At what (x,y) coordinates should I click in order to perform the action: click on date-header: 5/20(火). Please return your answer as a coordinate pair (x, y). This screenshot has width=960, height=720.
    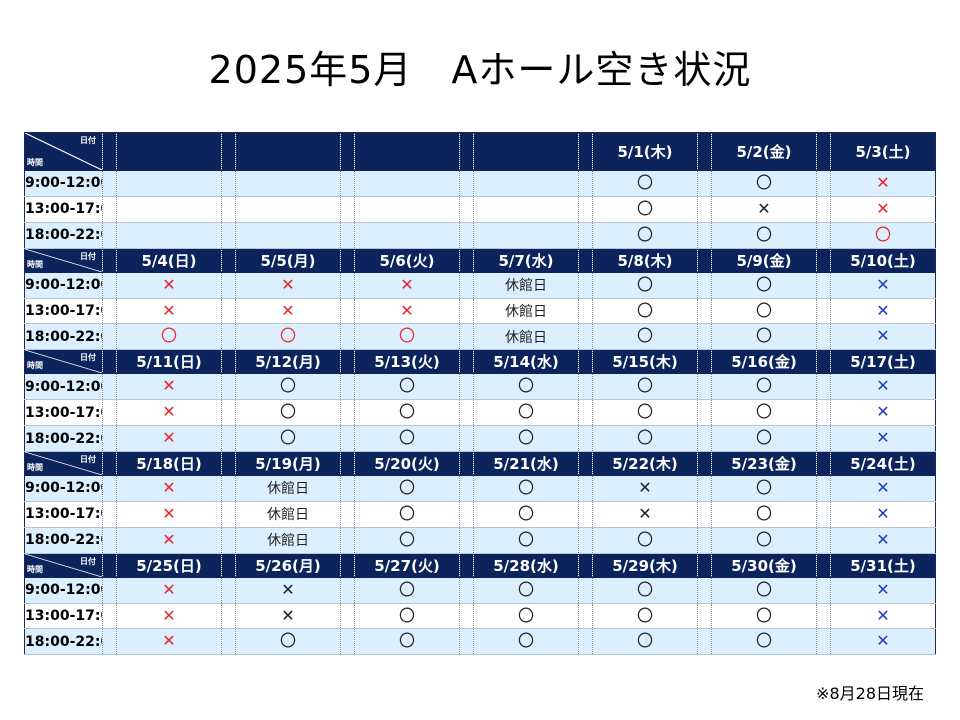
    Looking at the image, I should click on (407, 464).